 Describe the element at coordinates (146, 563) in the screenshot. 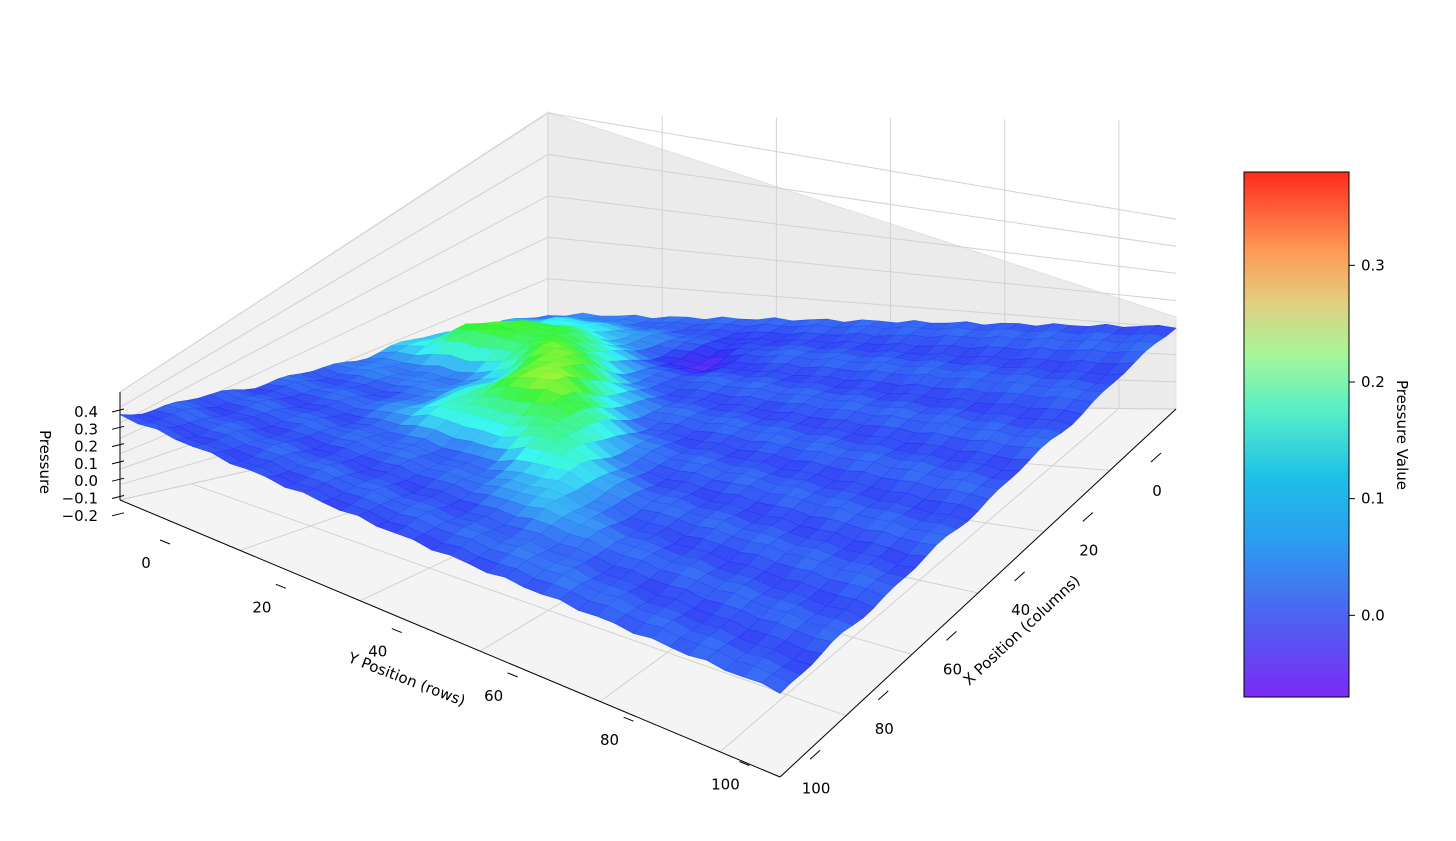

I see `y-tick-label: 0` at that location.